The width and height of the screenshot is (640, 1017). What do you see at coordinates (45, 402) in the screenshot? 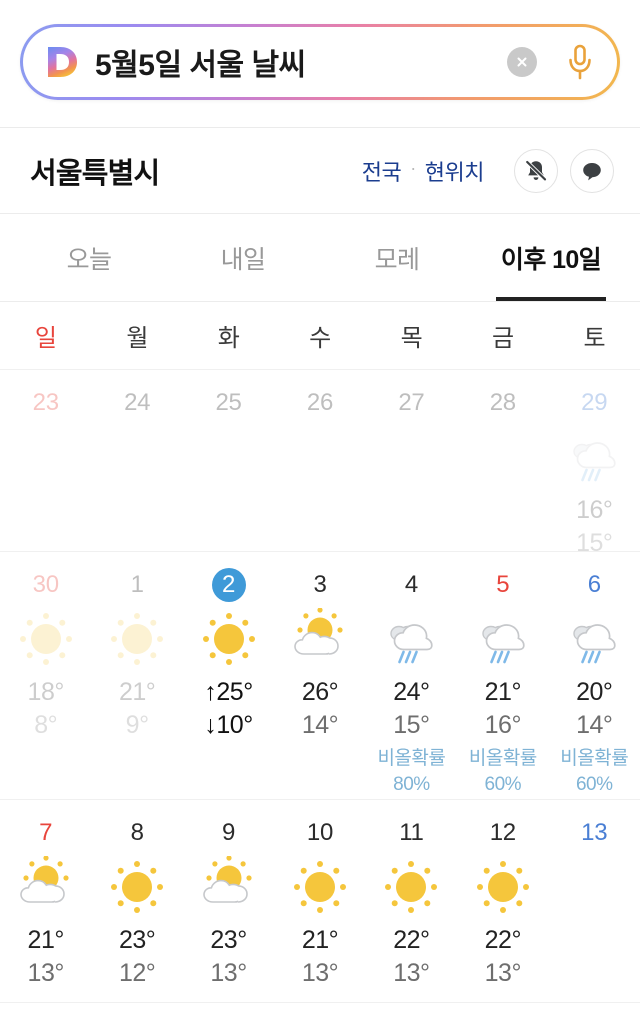
I see `day-number: 23` at bounding box center [45, 402].